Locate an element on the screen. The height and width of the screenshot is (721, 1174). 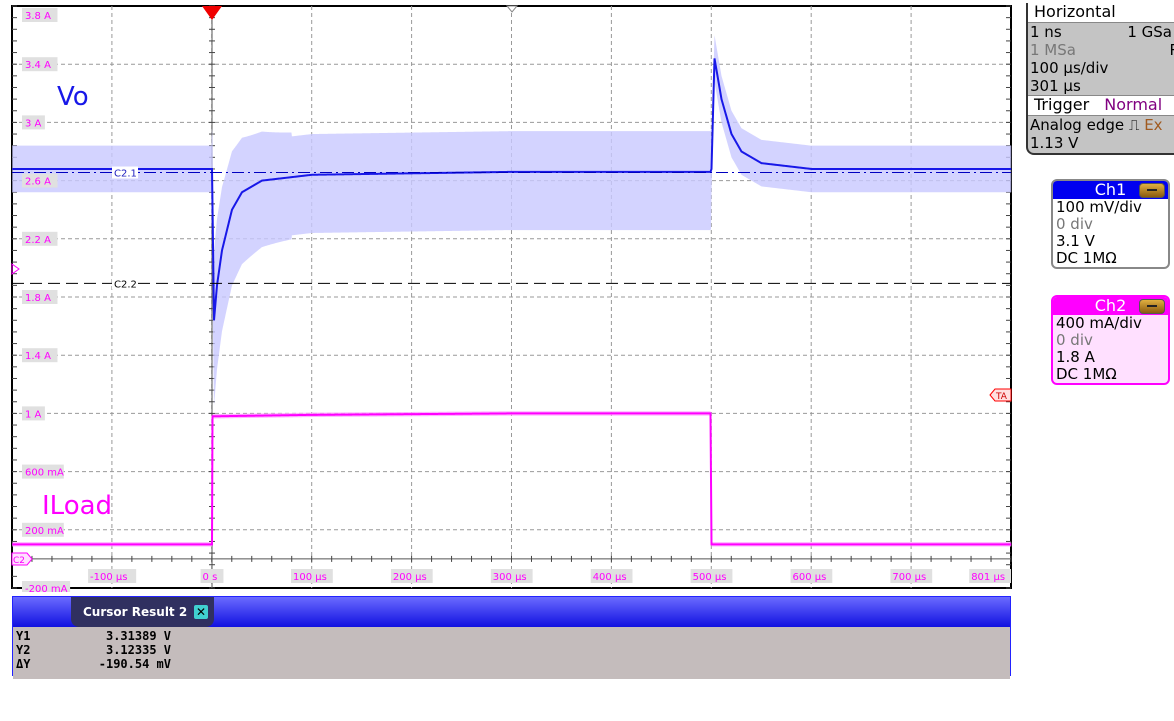
trigger-title: Trigger is located at coordinates (1062, 104).